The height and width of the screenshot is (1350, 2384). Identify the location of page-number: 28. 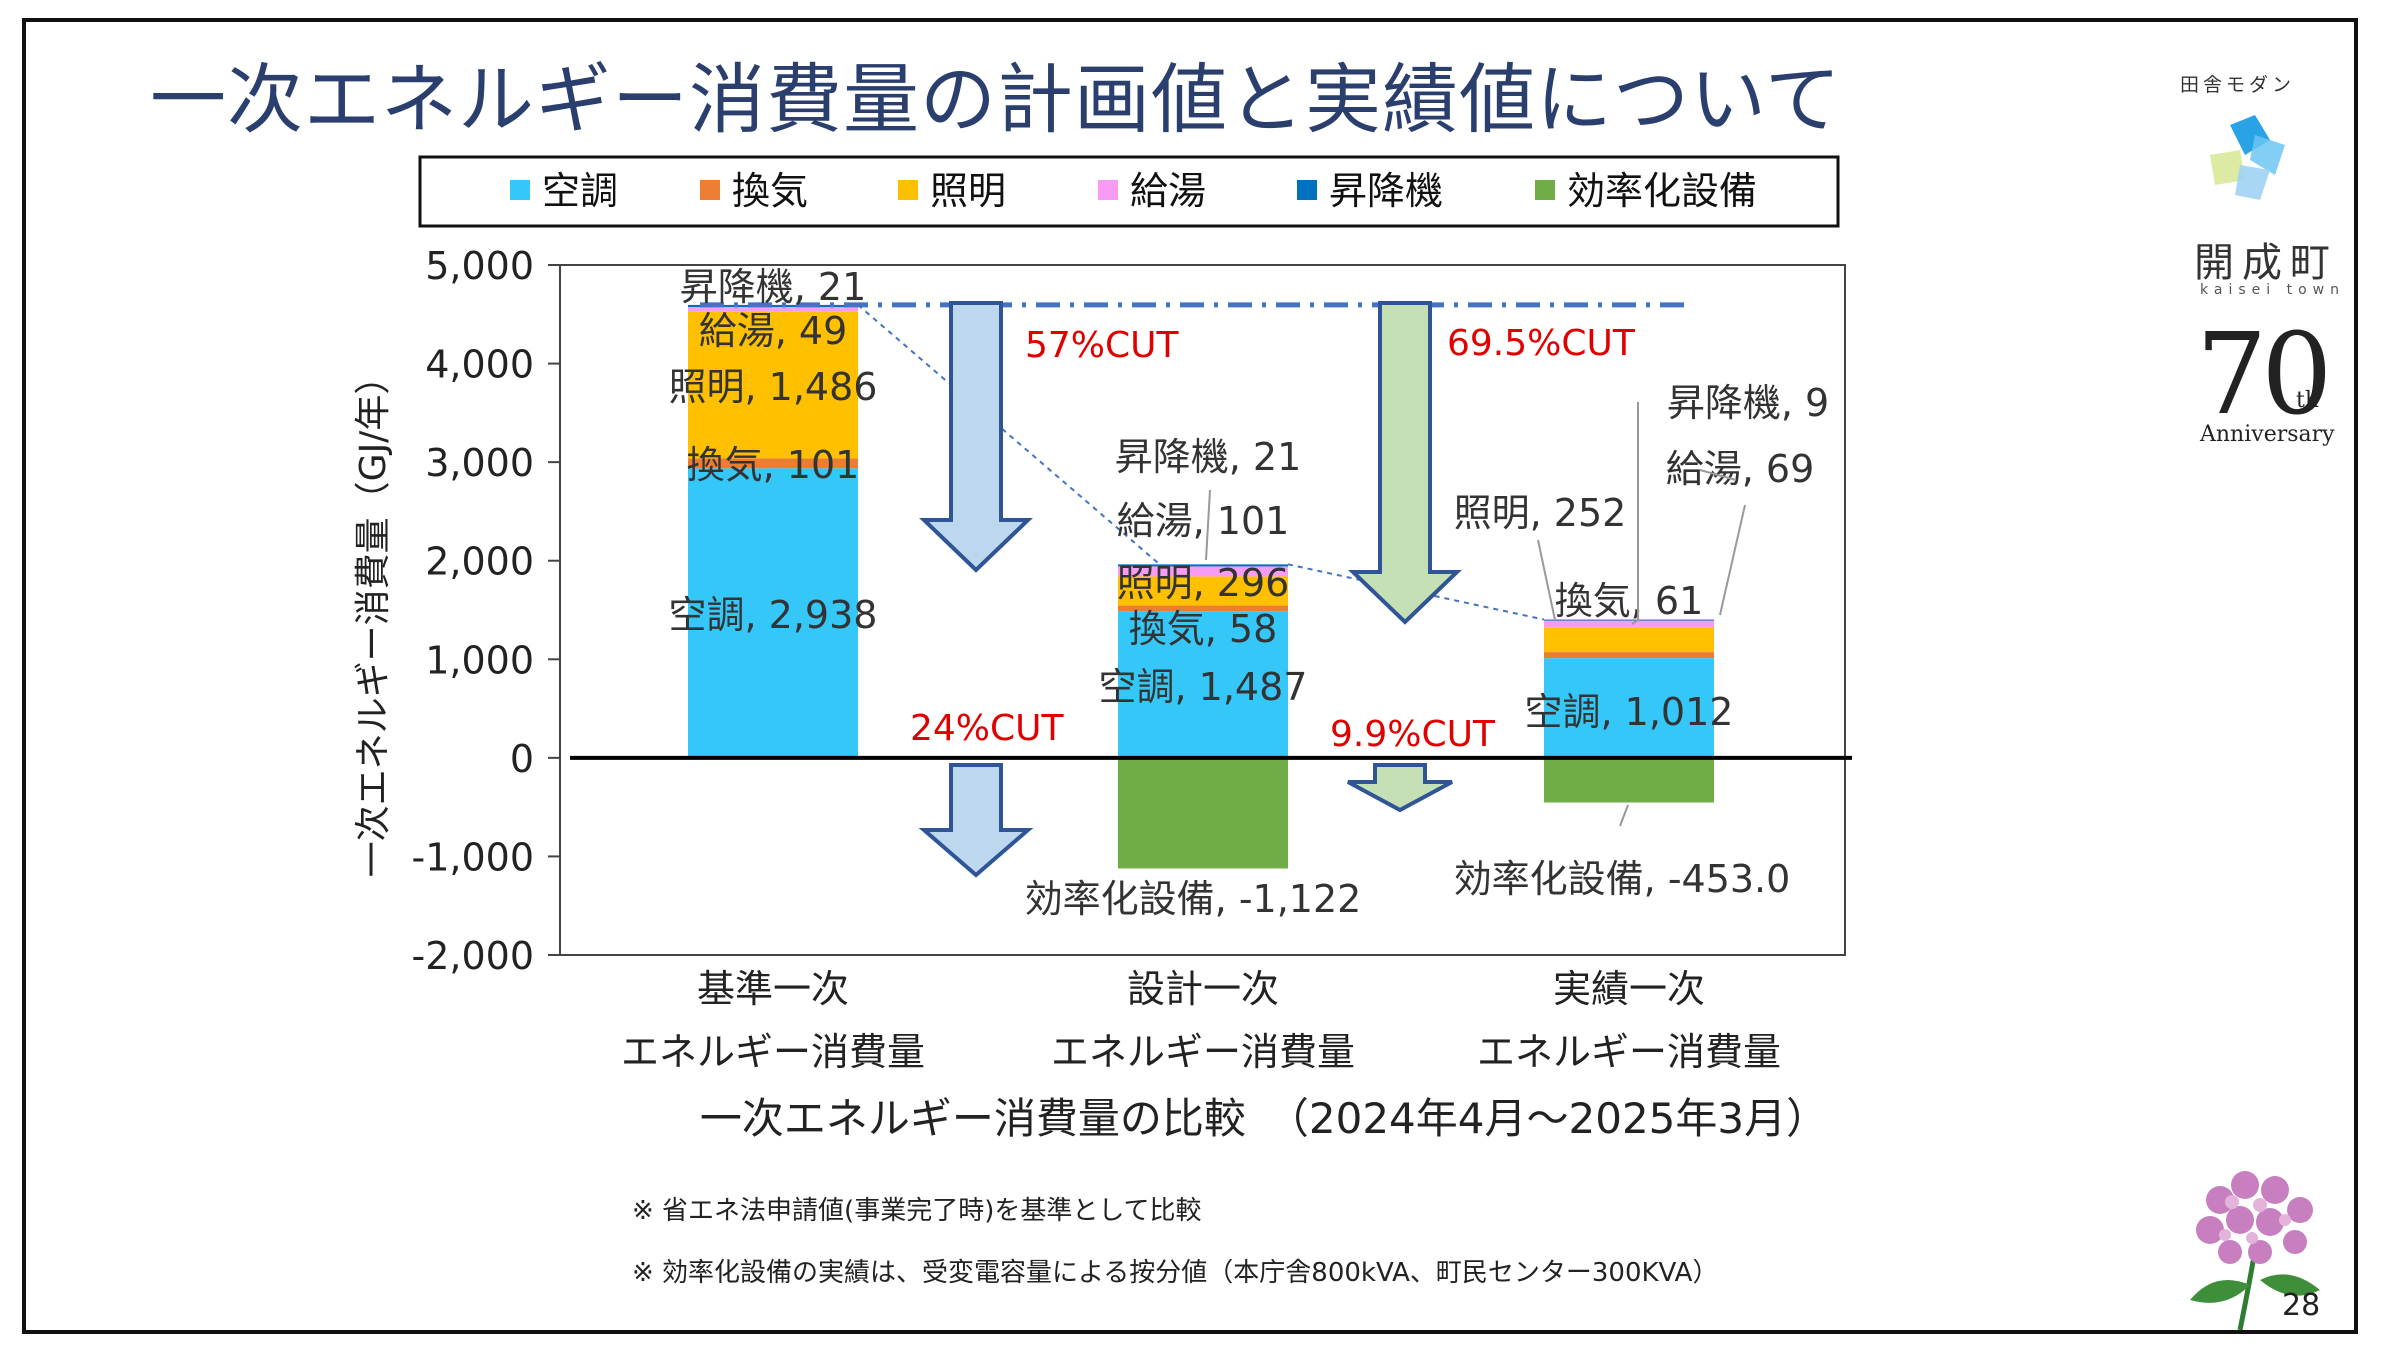
(2301, 1305).